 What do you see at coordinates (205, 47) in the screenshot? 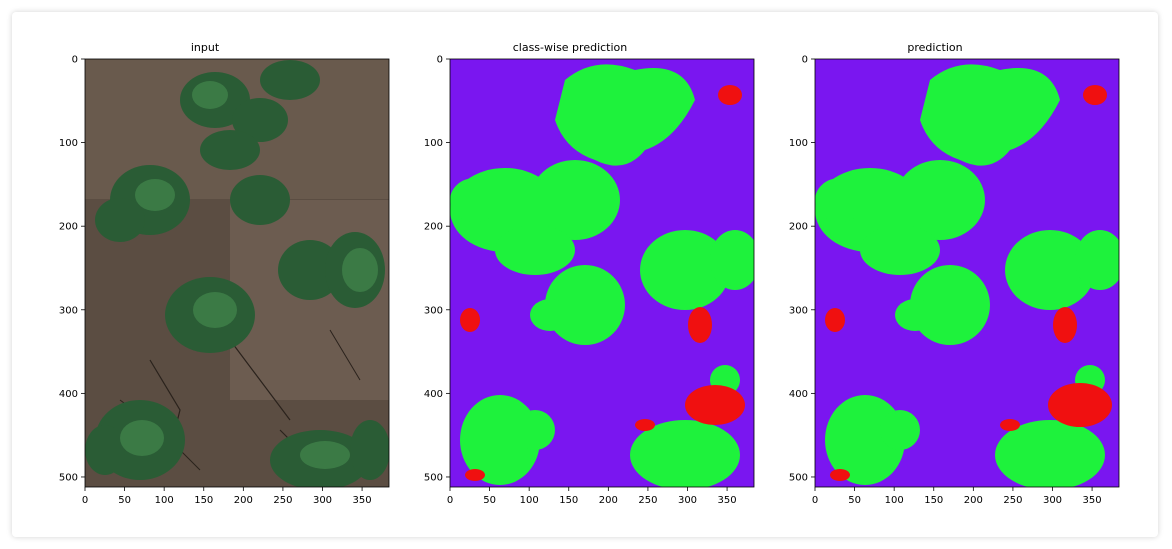
I see `panel-title-input: input` at bounding box center [205, 47].